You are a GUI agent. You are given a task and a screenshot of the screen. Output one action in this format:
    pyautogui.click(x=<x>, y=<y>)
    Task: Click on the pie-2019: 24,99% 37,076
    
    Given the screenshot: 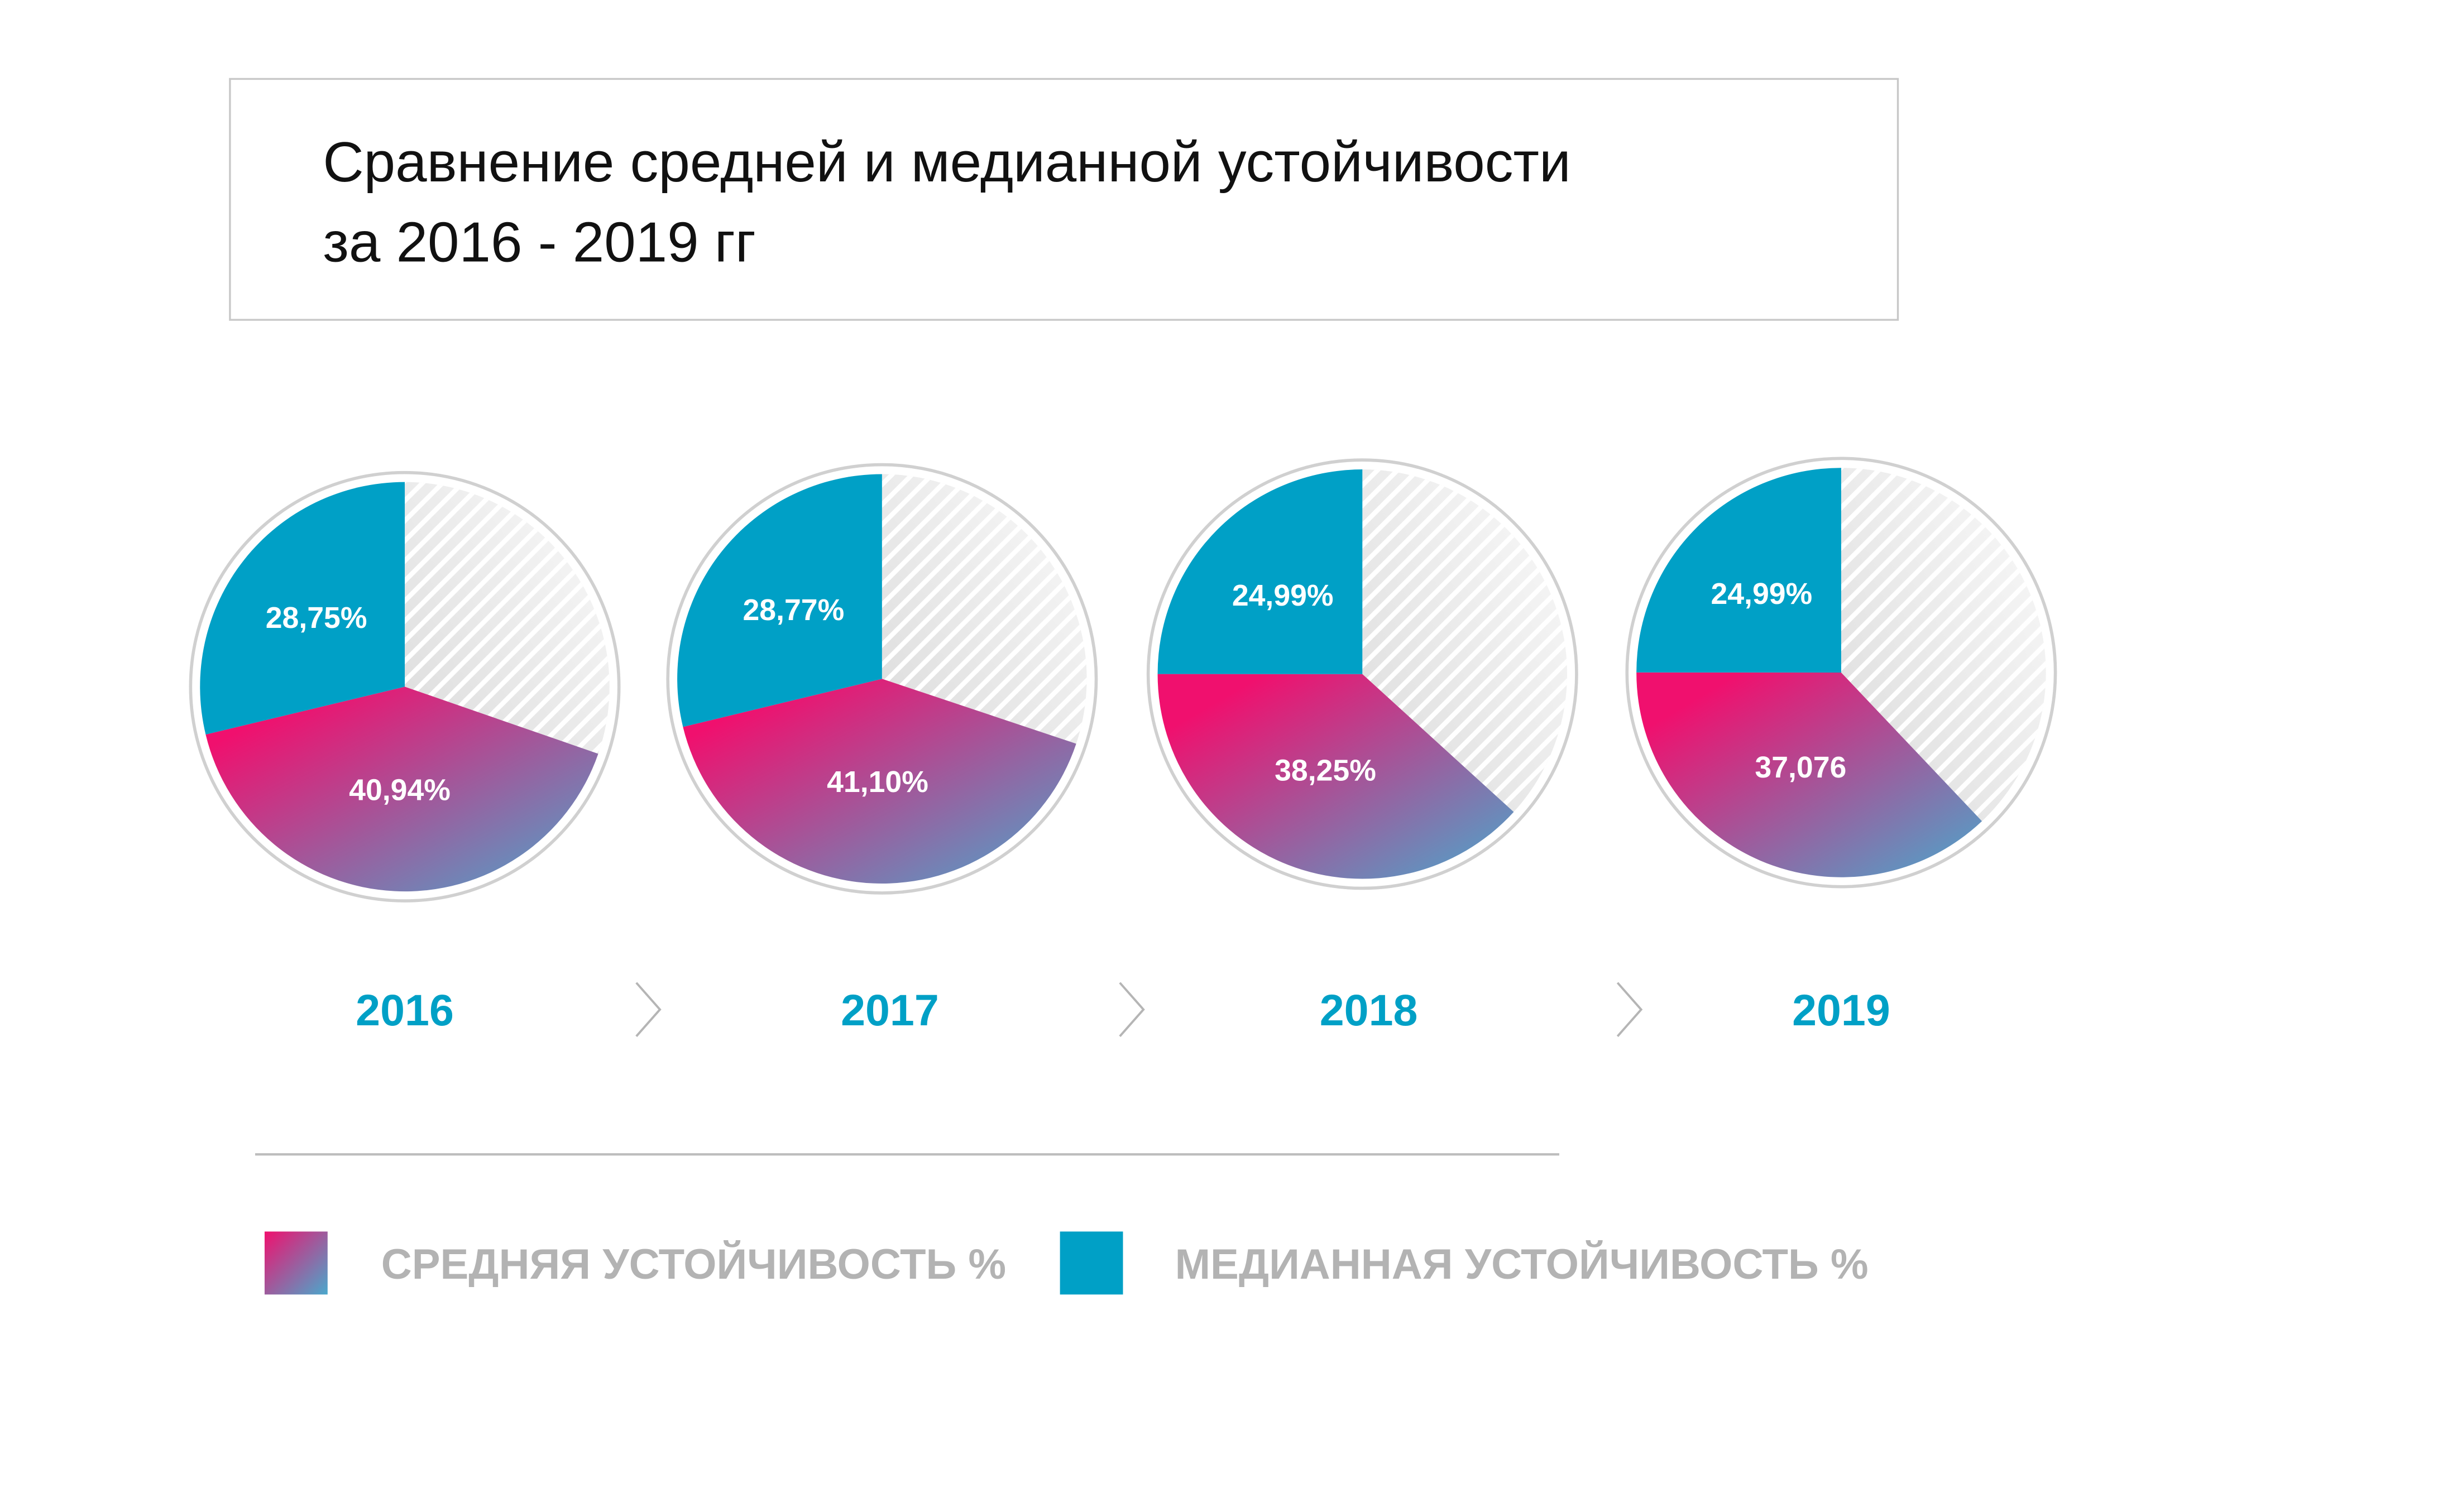 What is the action you would take?
    pyautogui.click(x=1841, y=673)
    